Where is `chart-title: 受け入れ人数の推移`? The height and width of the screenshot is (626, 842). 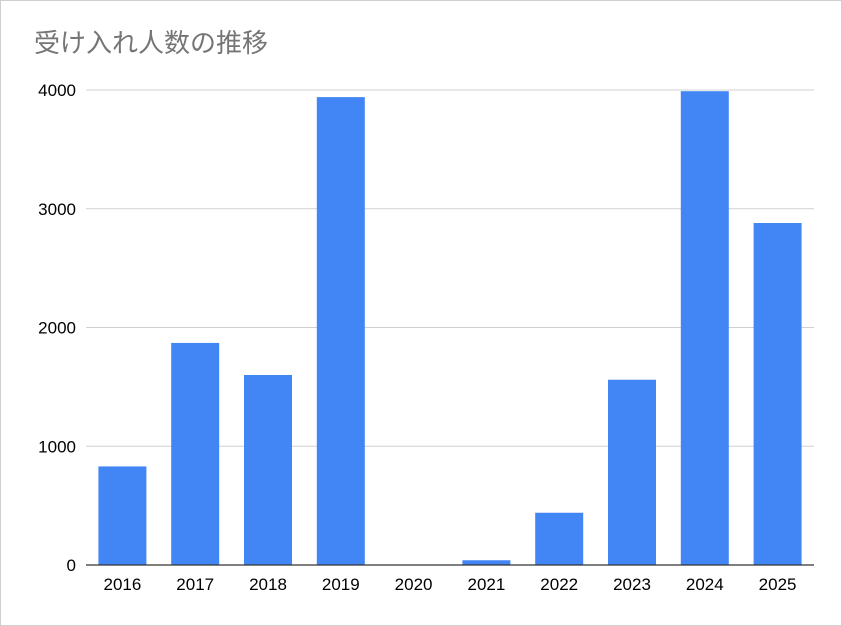 chart-title: 受け入れ人数の推移 is located at coordinates (151, 44).